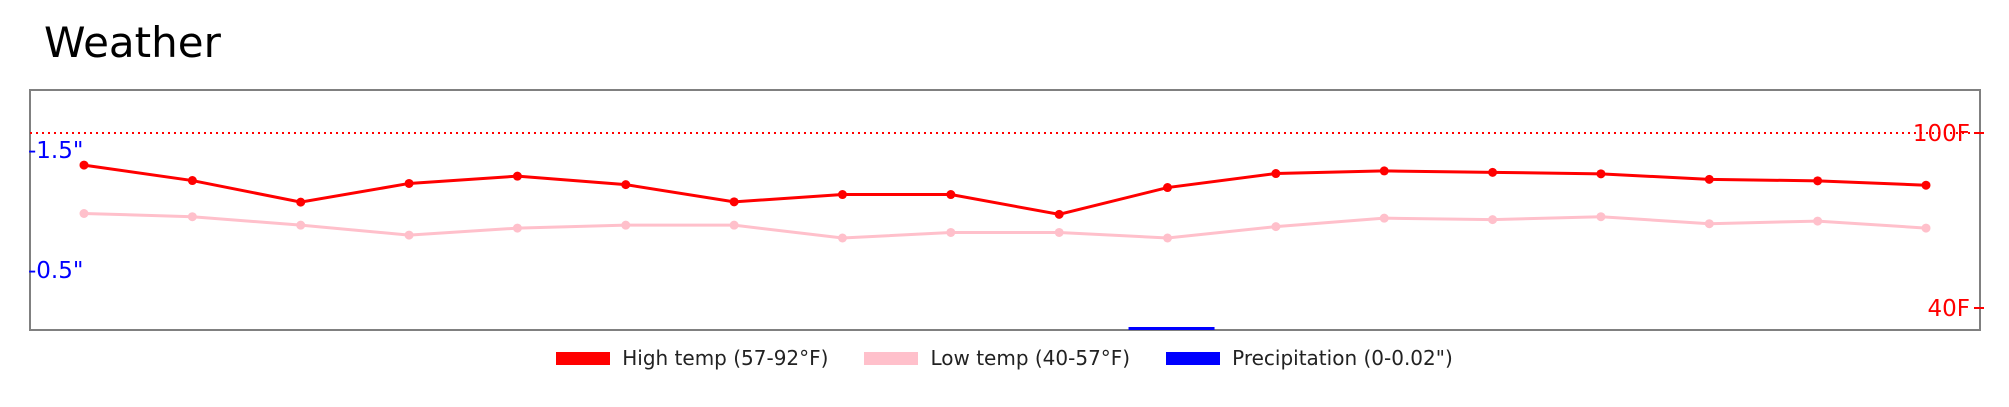 This screenshot has height=407, width=2009. I want to click on chart-title: Weather, so click(132, 42).